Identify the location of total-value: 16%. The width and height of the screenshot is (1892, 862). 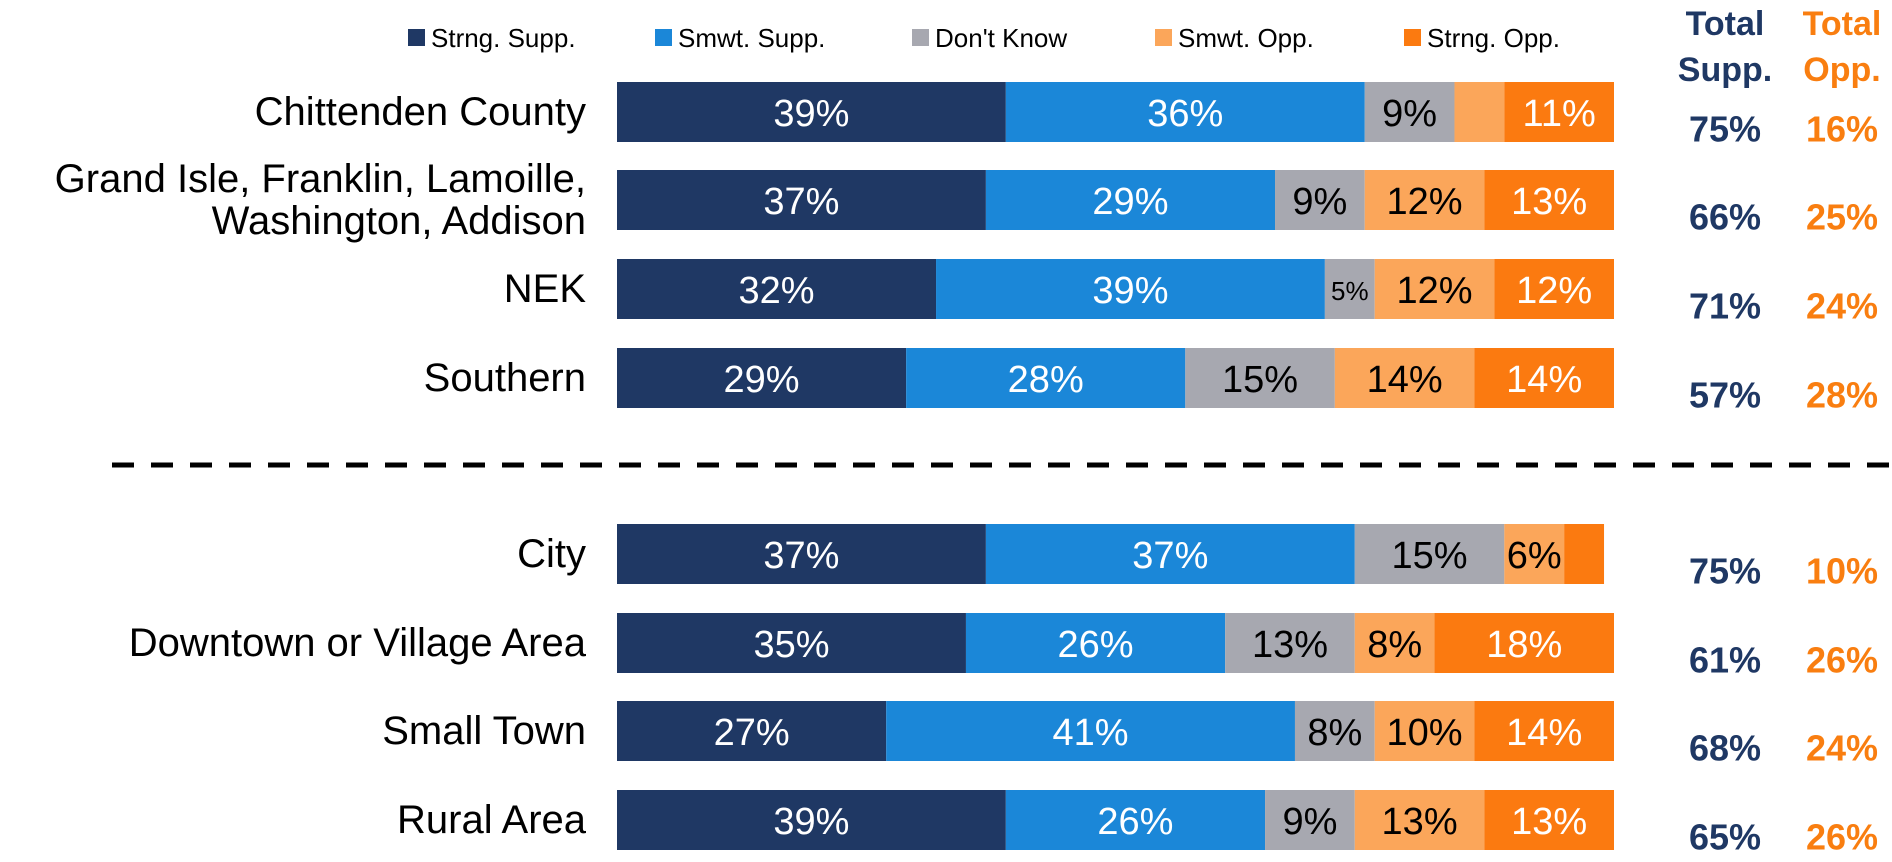
(1842, 129).